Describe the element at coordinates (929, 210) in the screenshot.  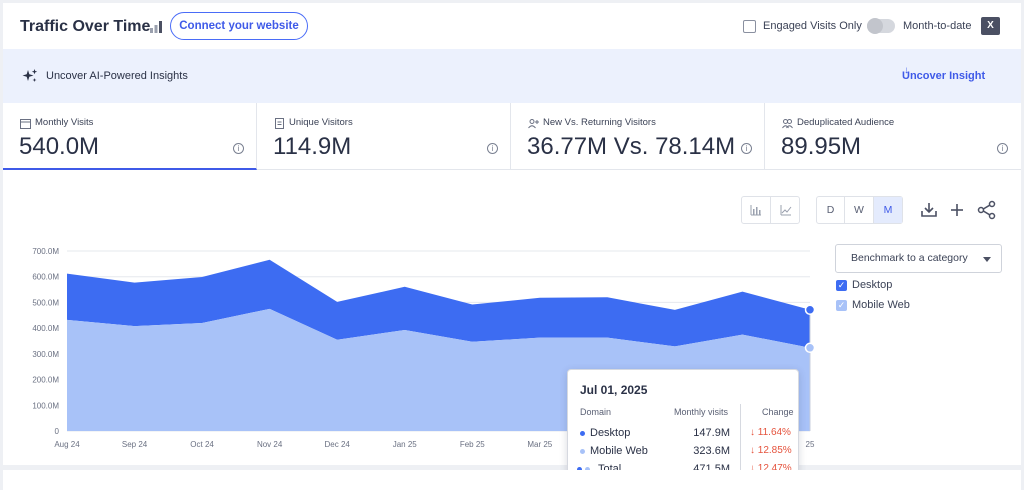
I see `download-icon` at that location.